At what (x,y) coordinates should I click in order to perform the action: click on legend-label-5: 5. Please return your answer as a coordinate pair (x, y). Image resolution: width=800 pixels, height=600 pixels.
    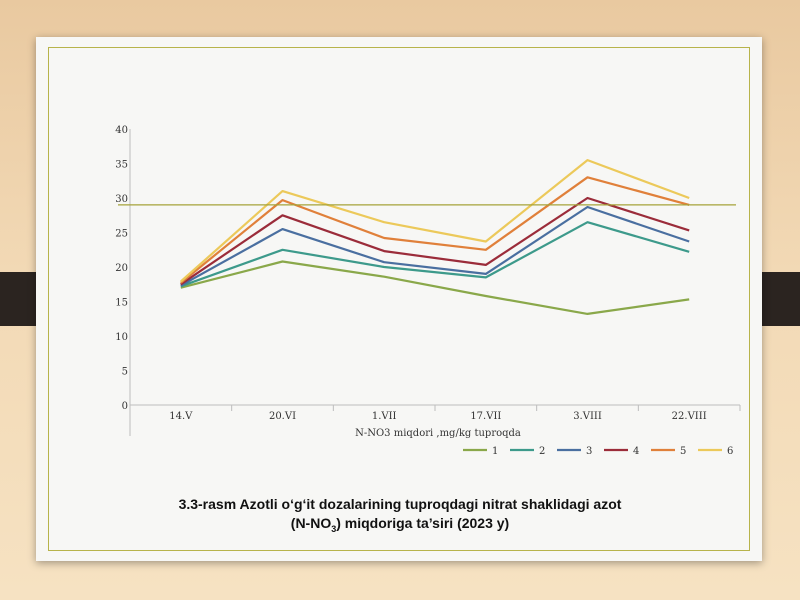
    Looking at the image, I should click on (683, 451).